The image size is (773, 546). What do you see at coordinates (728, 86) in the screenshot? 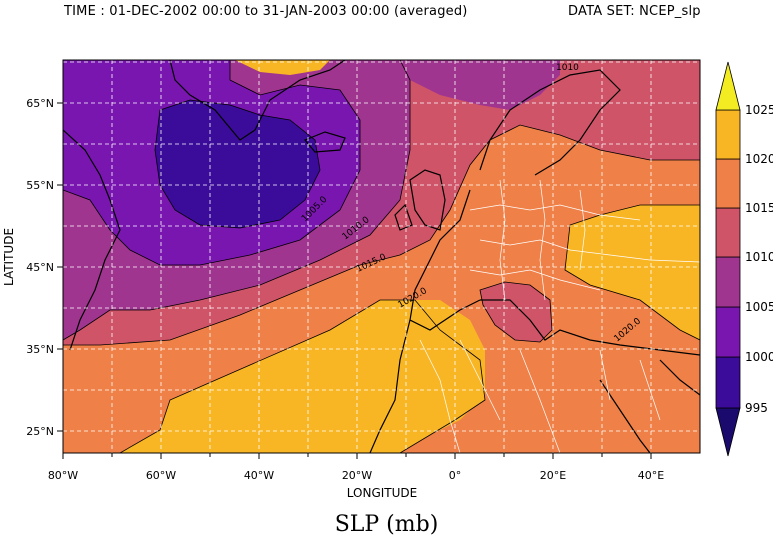
I see `colorbar-over-triangle` at bounding box center [728, 86].